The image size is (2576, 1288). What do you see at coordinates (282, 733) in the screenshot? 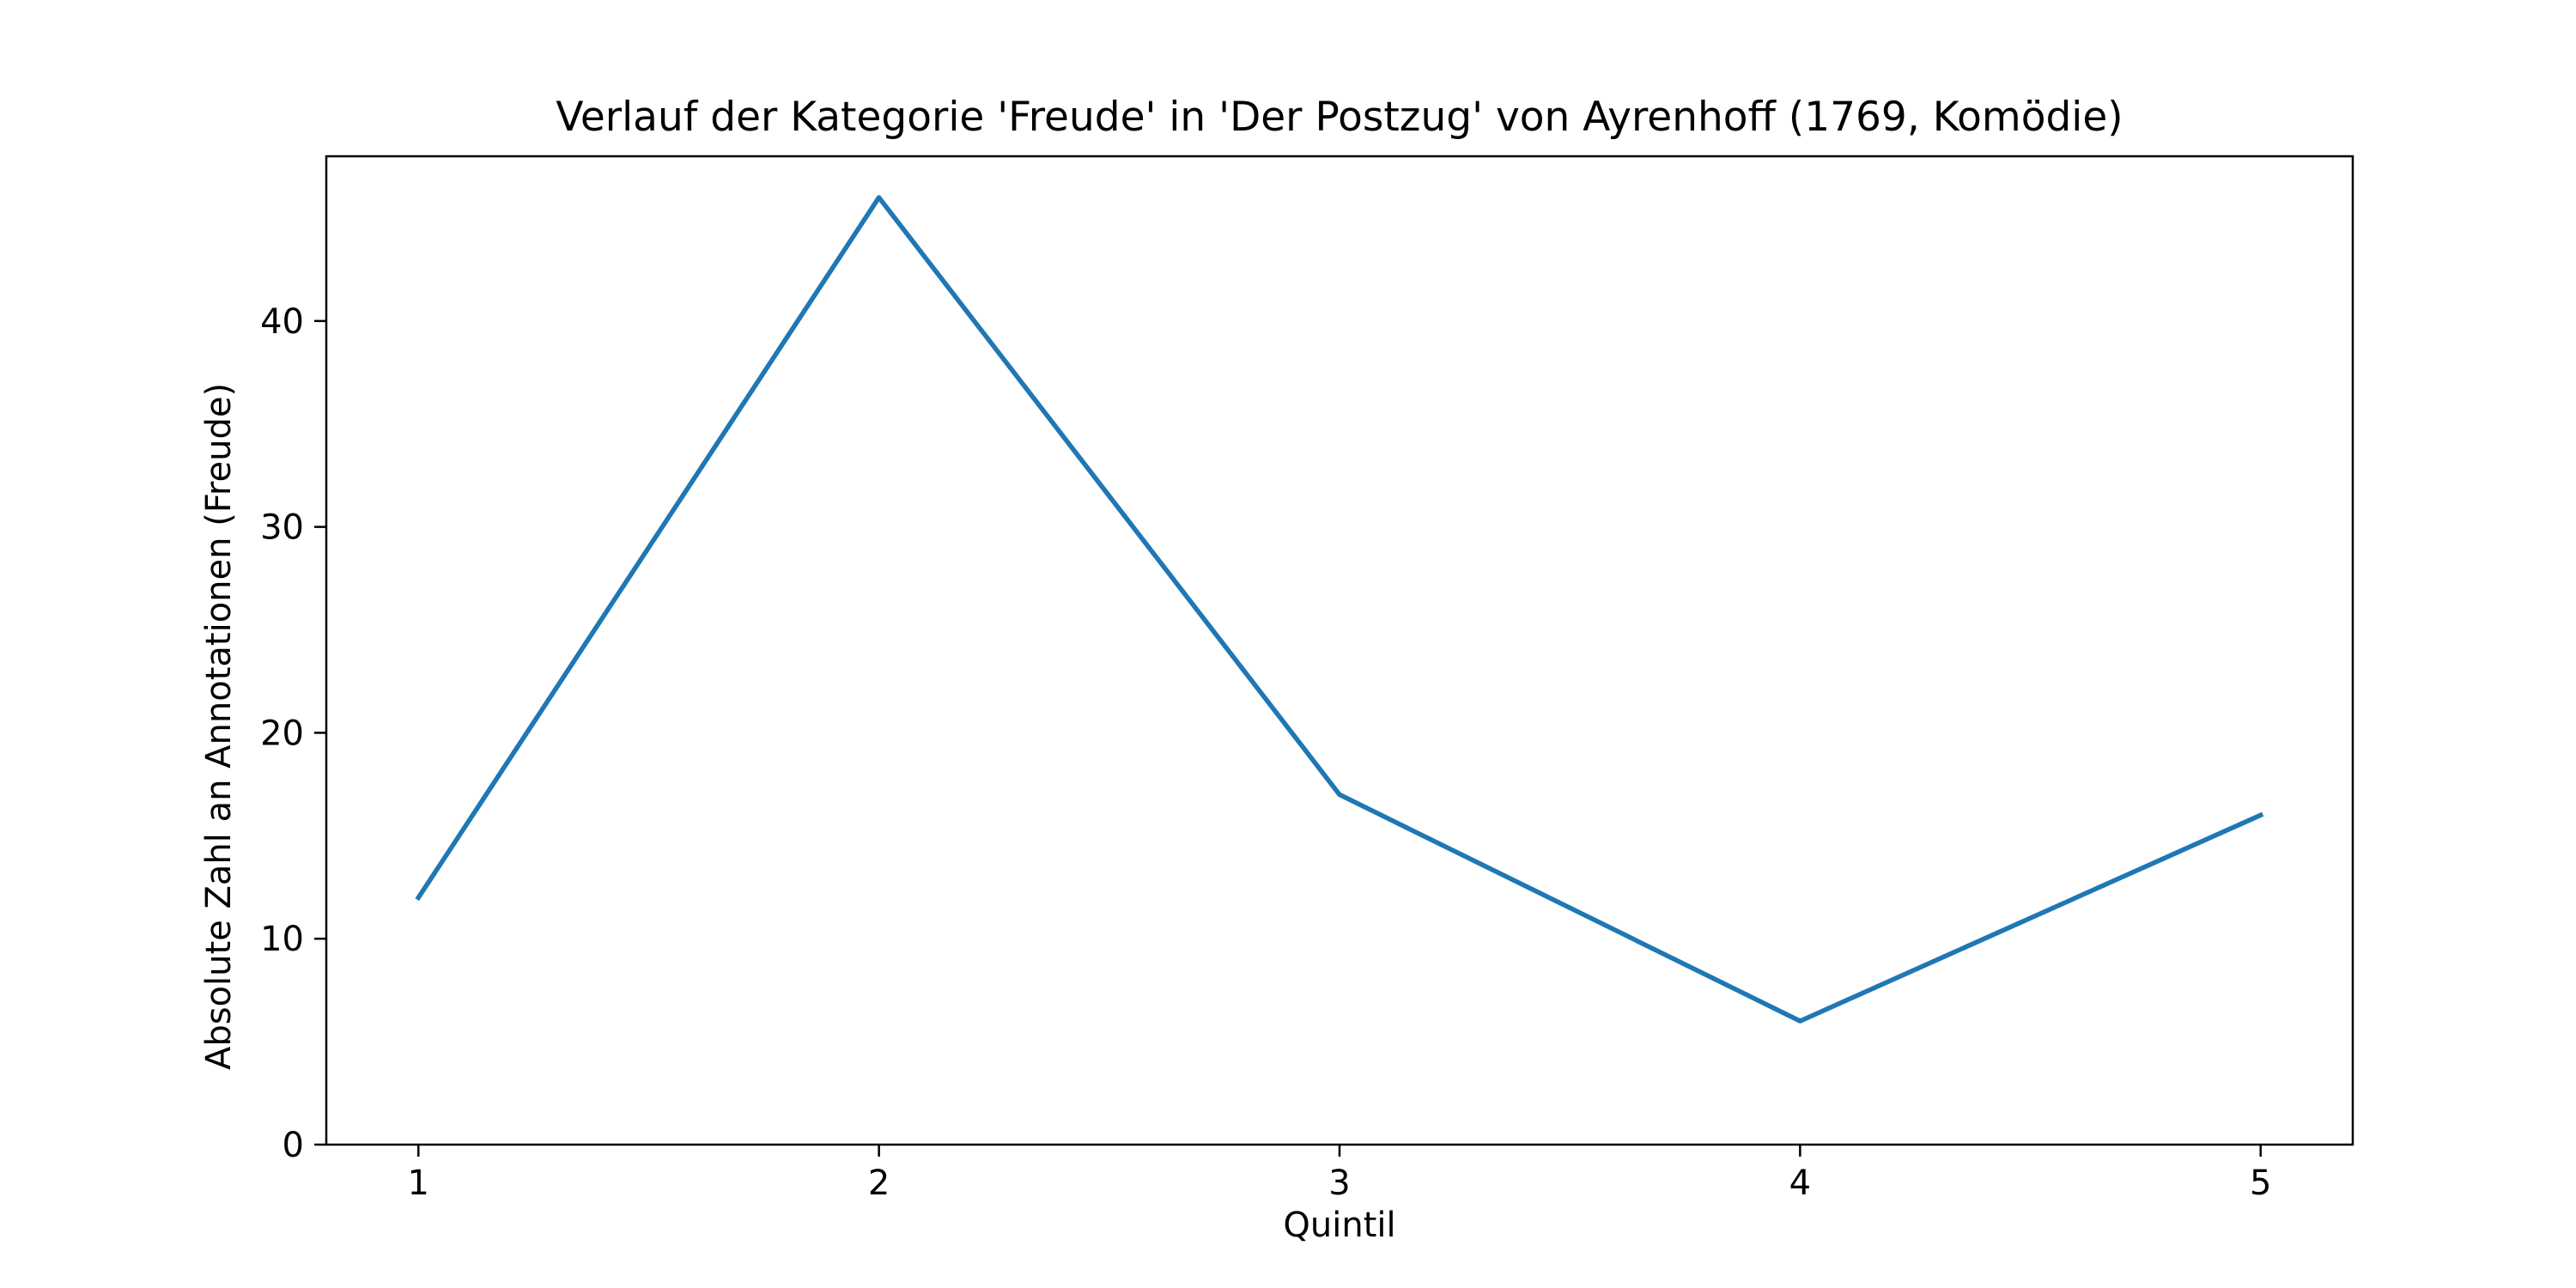
I see `y-tick-label: 20` at bounding box center [282, 733].